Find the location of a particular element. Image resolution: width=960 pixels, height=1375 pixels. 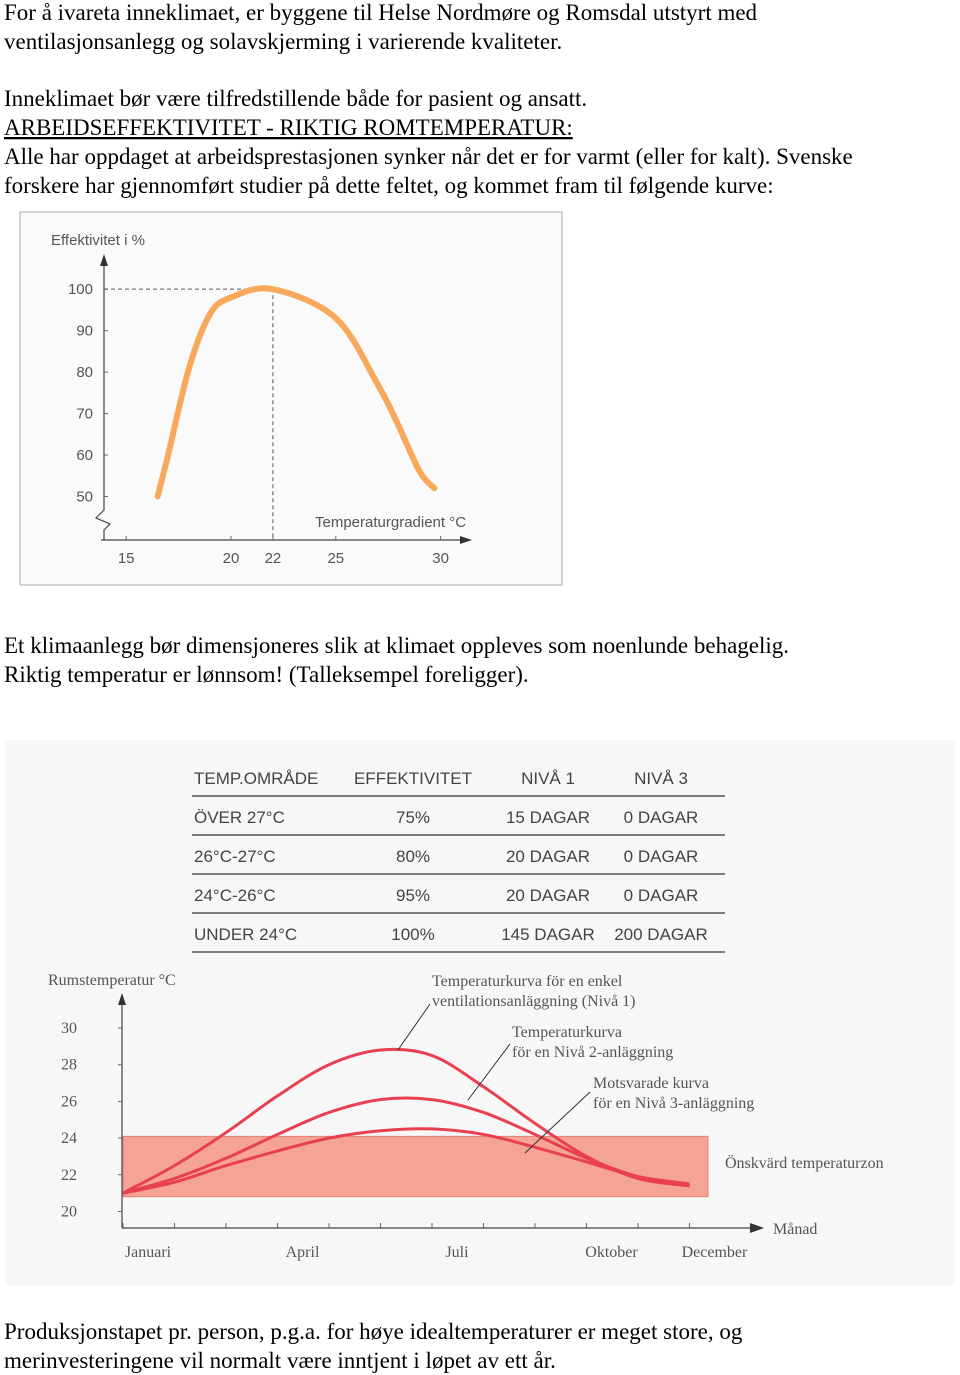

table-header: NIVÅ 3 is located at coordinates (661, 778).